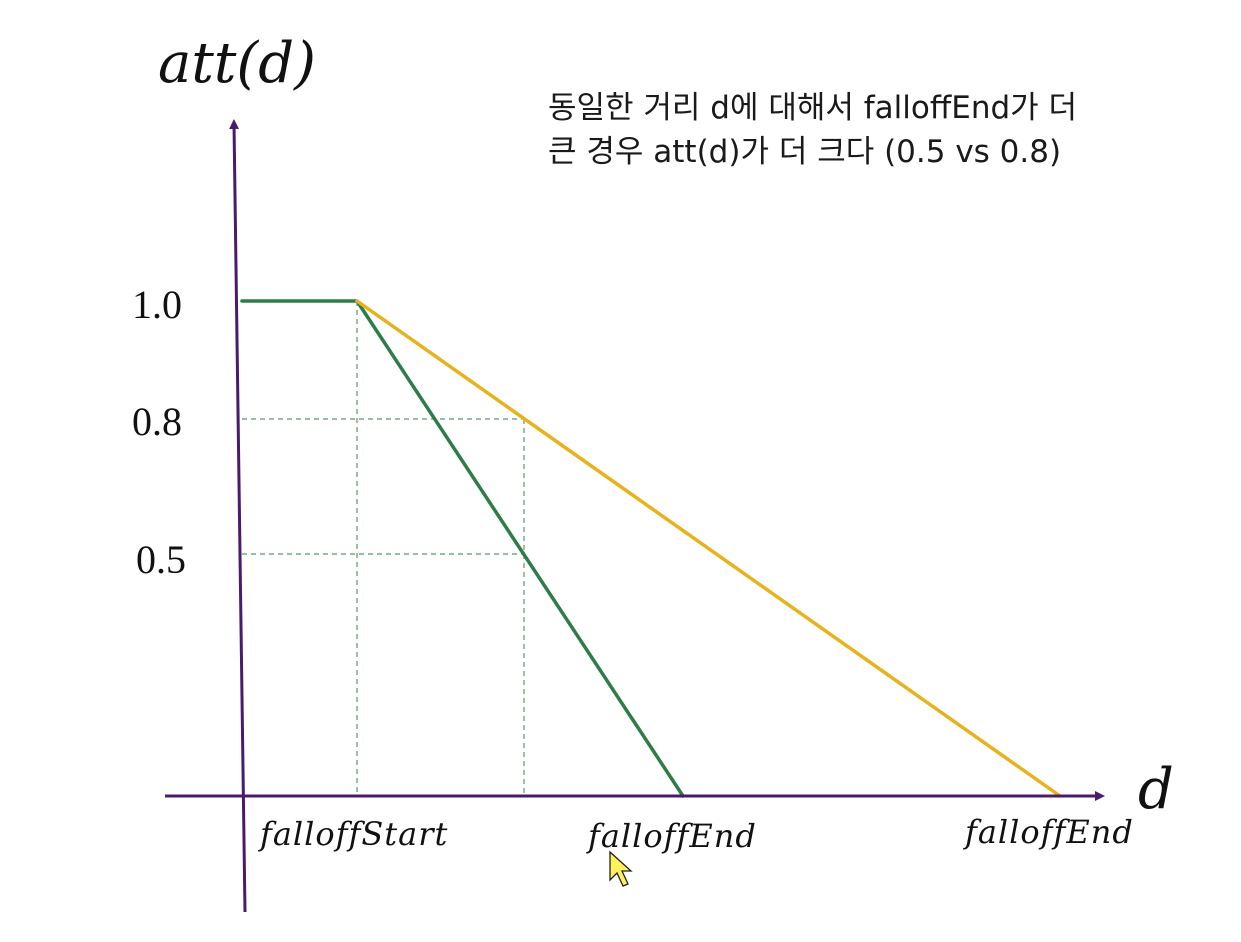  Describe the element at coordinates (621, 868) in the screenshot. I see `mouse-cursor-icon` at that location.